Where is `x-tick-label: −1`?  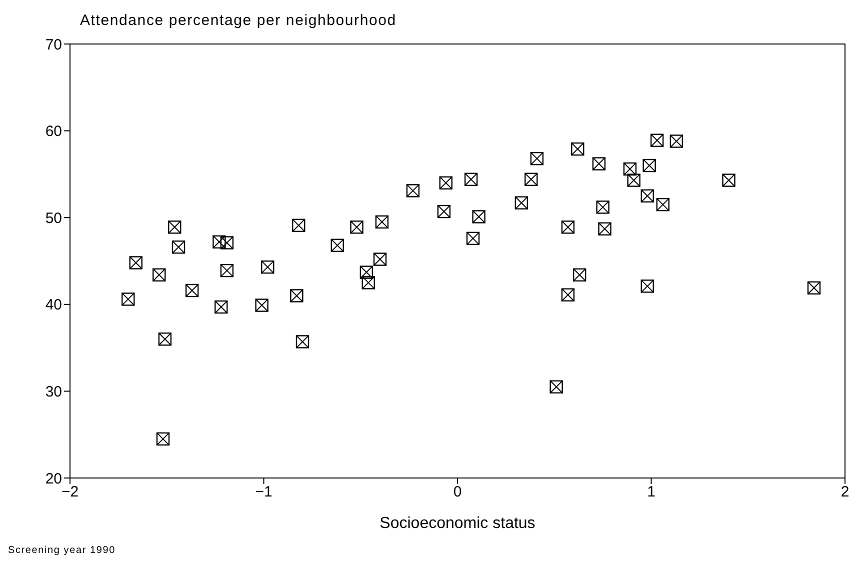 x-tick-label: −1 is located at coordinates (263, 492).